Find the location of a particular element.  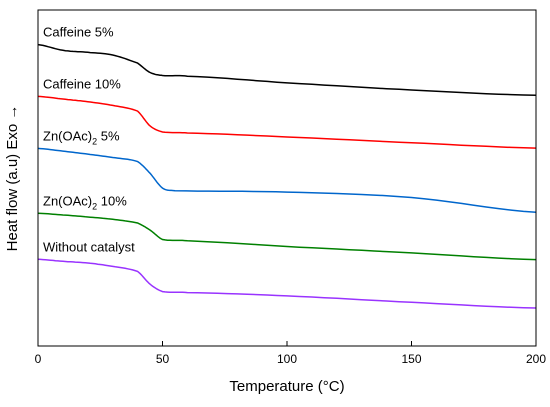

x-axis: 0 50 100 150 200 is located at coordinates (290, 353).